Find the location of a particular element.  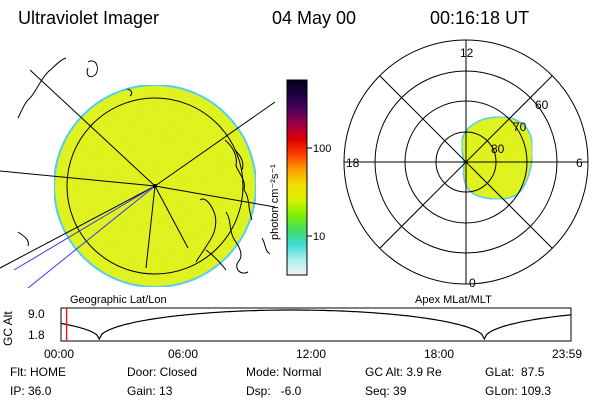

time-axis-label: 00:00 is located at coordinates (59, 354).